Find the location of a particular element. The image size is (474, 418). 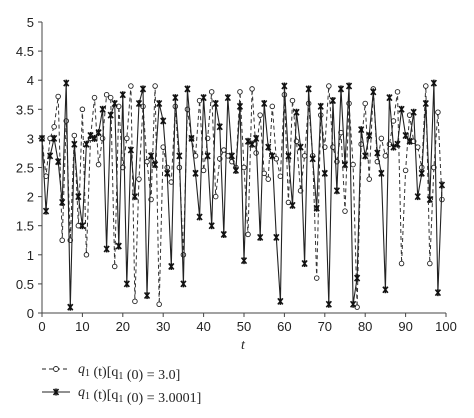

y-tick-label: 3 is located at coordinates (30, 138).